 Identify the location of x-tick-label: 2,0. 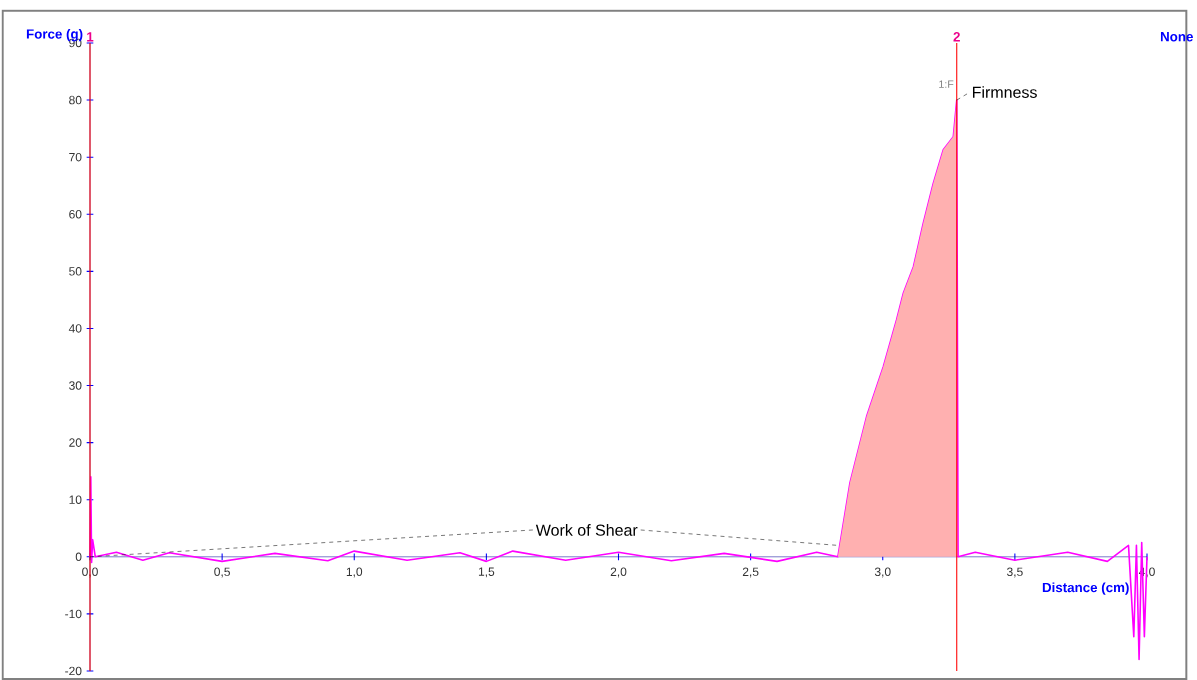
(618, 572).